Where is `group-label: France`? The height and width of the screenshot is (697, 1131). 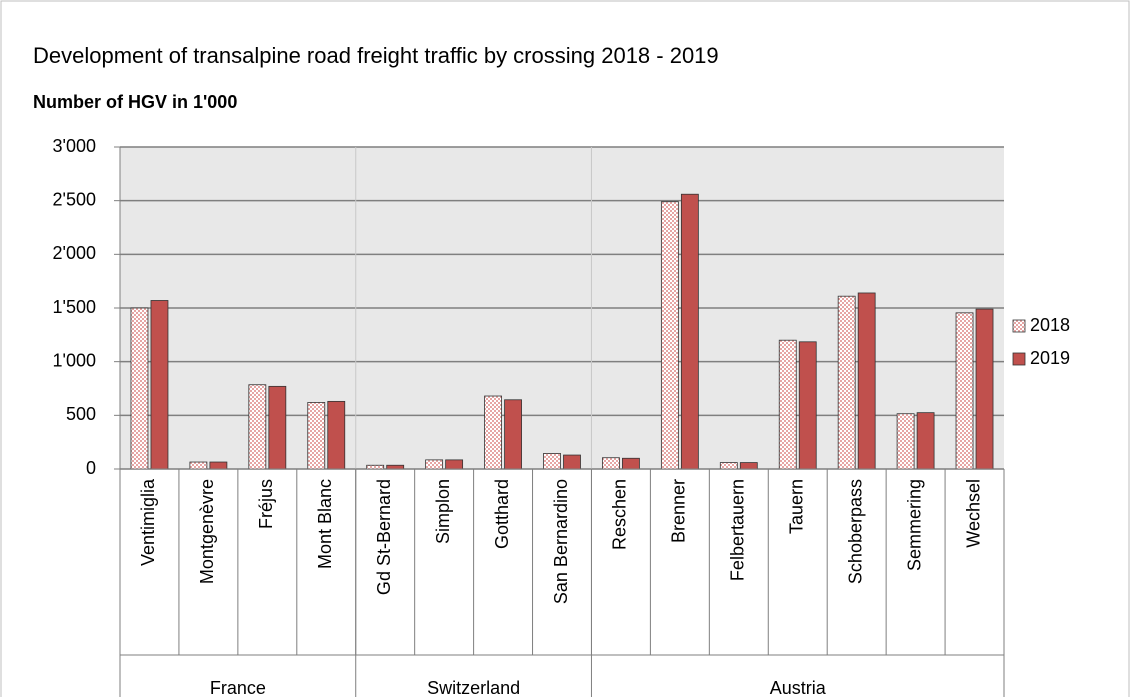
group-label: France is located at coordinates (238, 687).